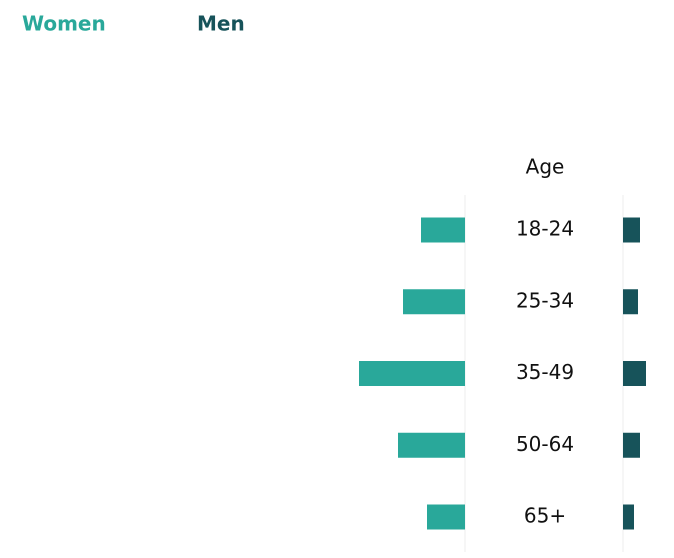 This screenshot has width=674, height=558. I want to click on legend-women: Women, so click(64, 24).